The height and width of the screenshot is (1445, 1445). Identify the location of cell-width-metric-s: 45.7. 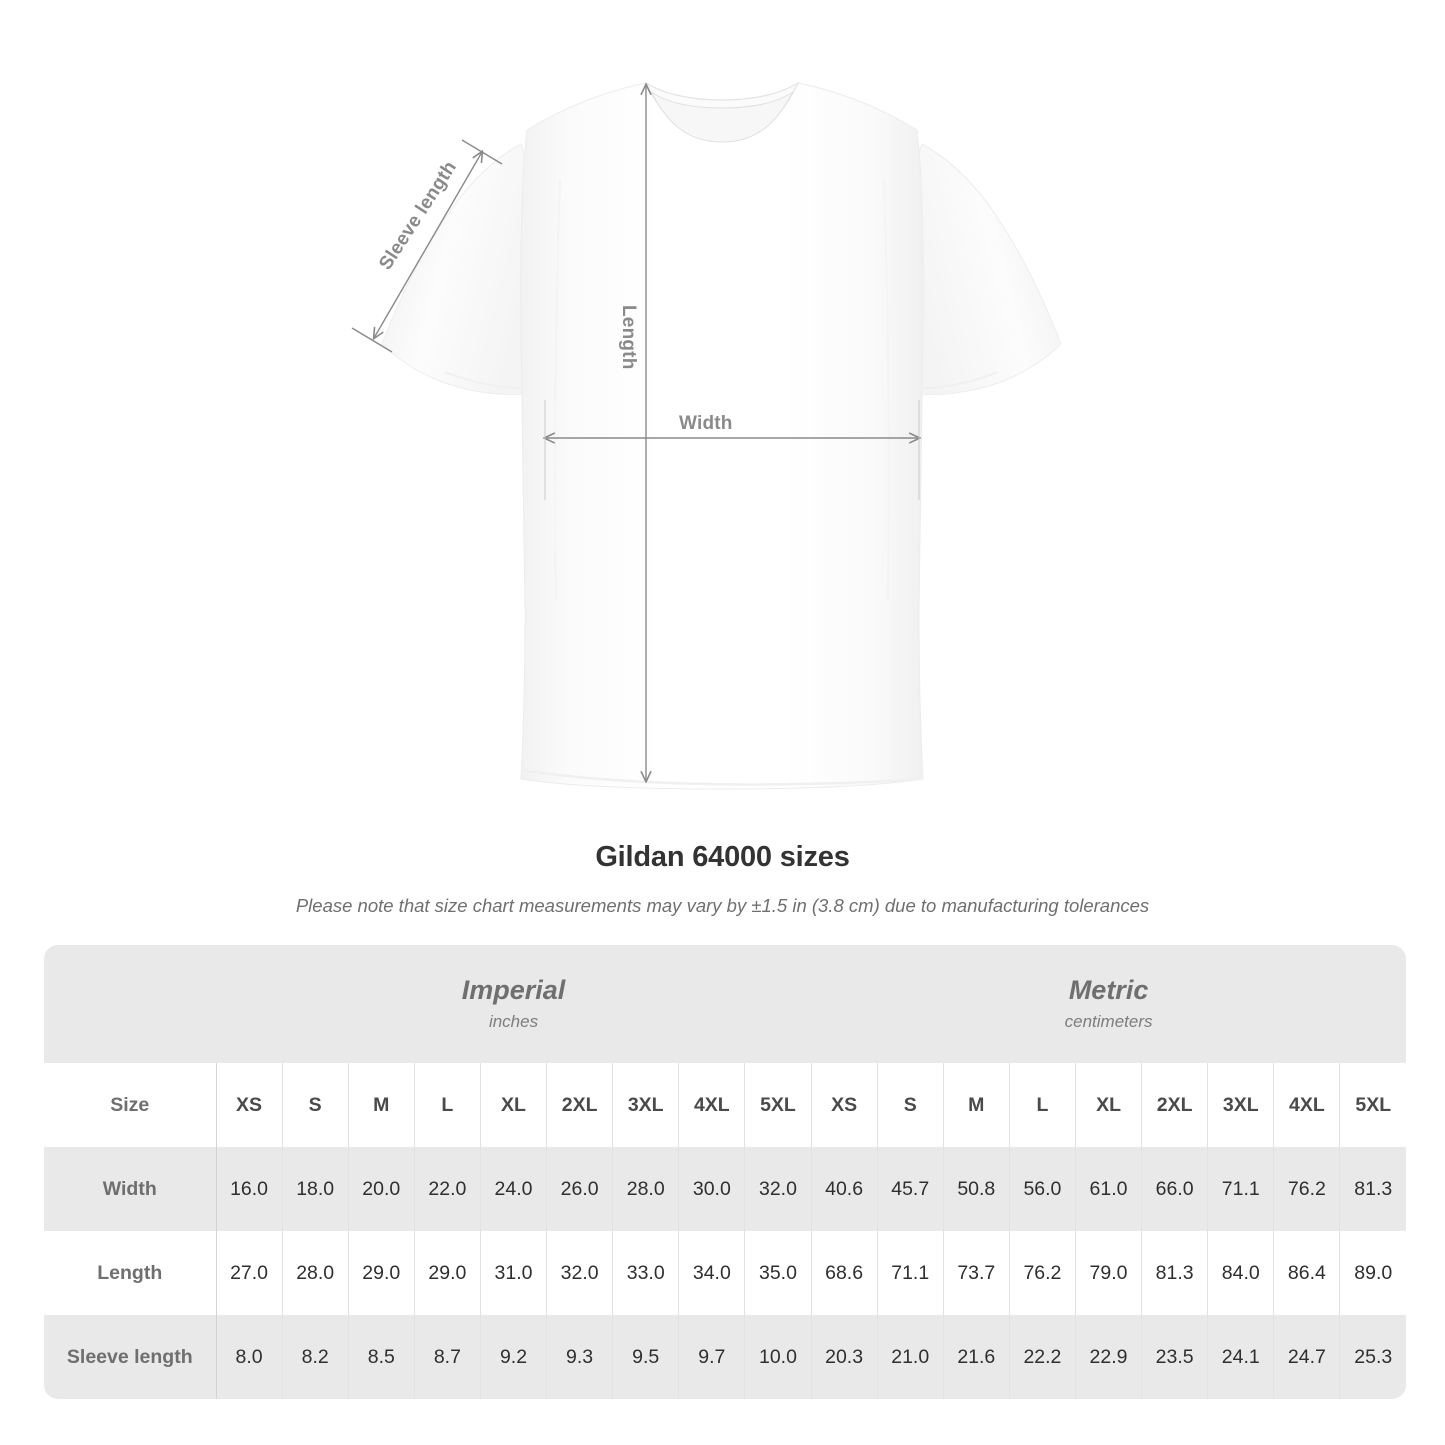
(910, 1189).